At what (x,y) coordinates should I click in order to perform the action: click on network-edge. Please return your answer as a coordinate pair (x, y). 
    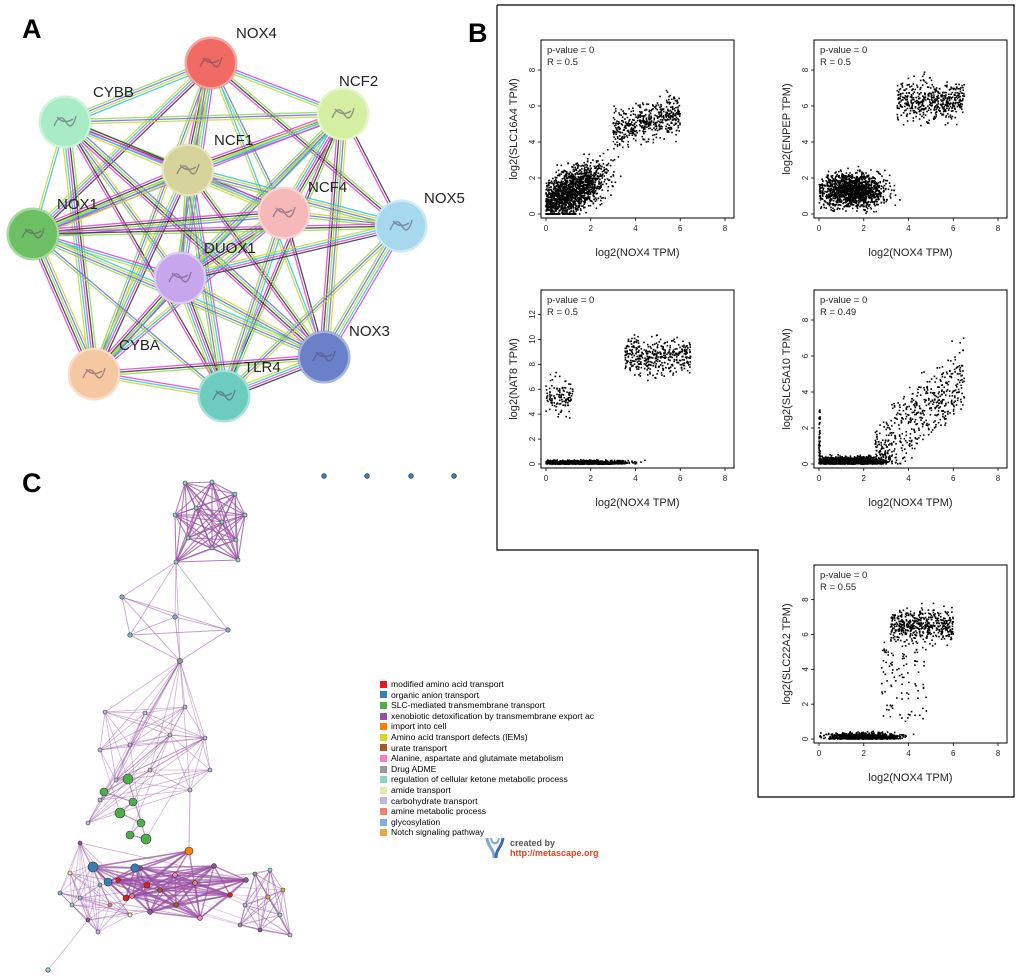
    Looking at the image, I should click on (138, 270).